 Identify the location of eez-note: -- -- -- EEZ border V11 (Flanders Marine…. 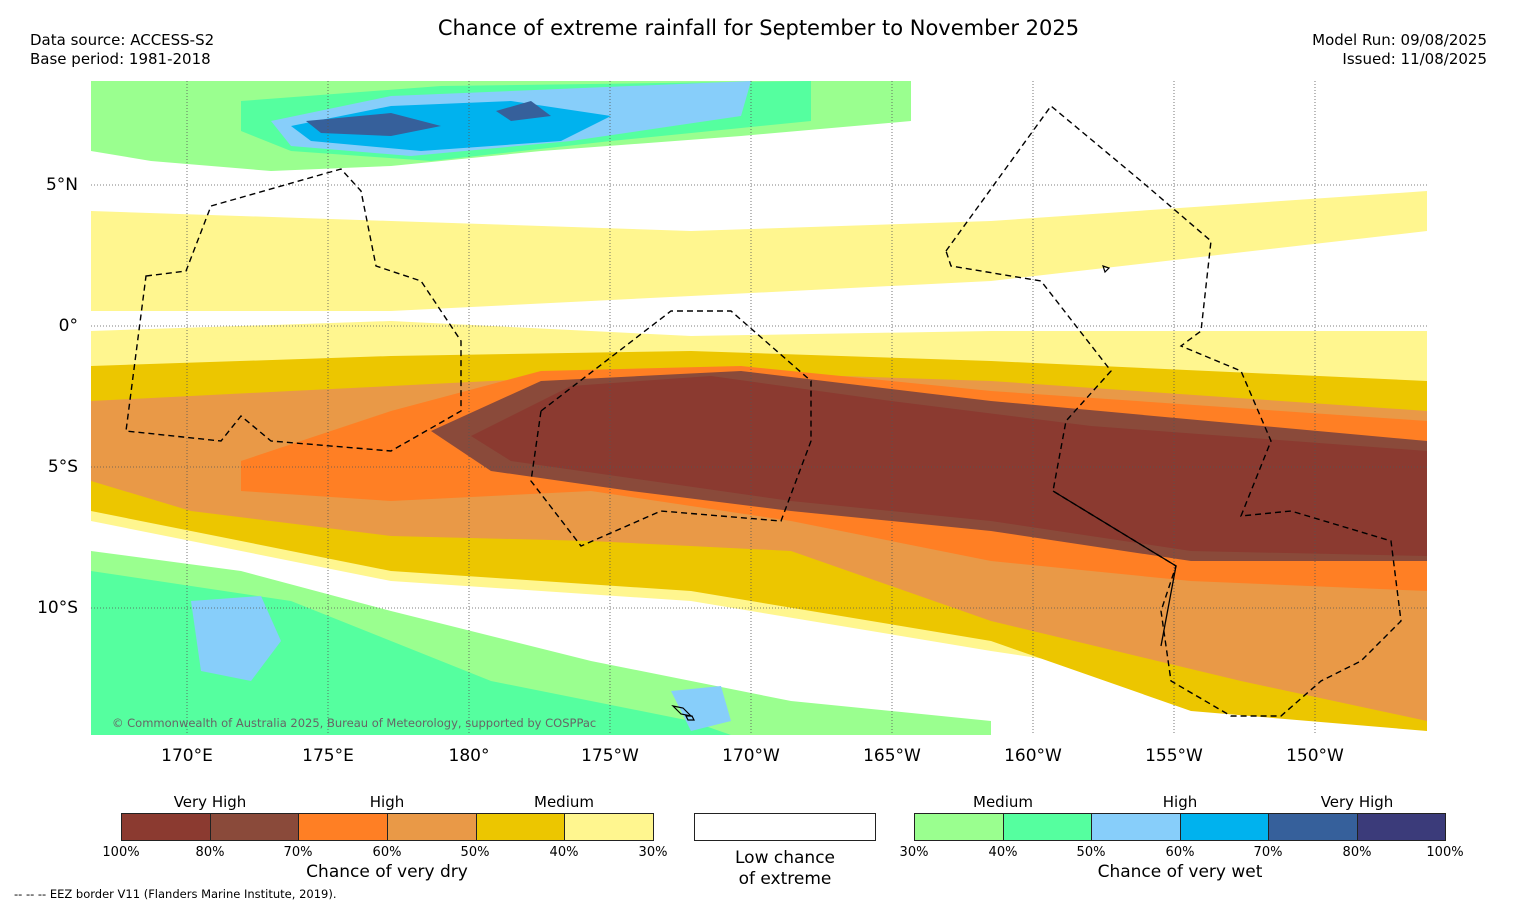
(175, 894).